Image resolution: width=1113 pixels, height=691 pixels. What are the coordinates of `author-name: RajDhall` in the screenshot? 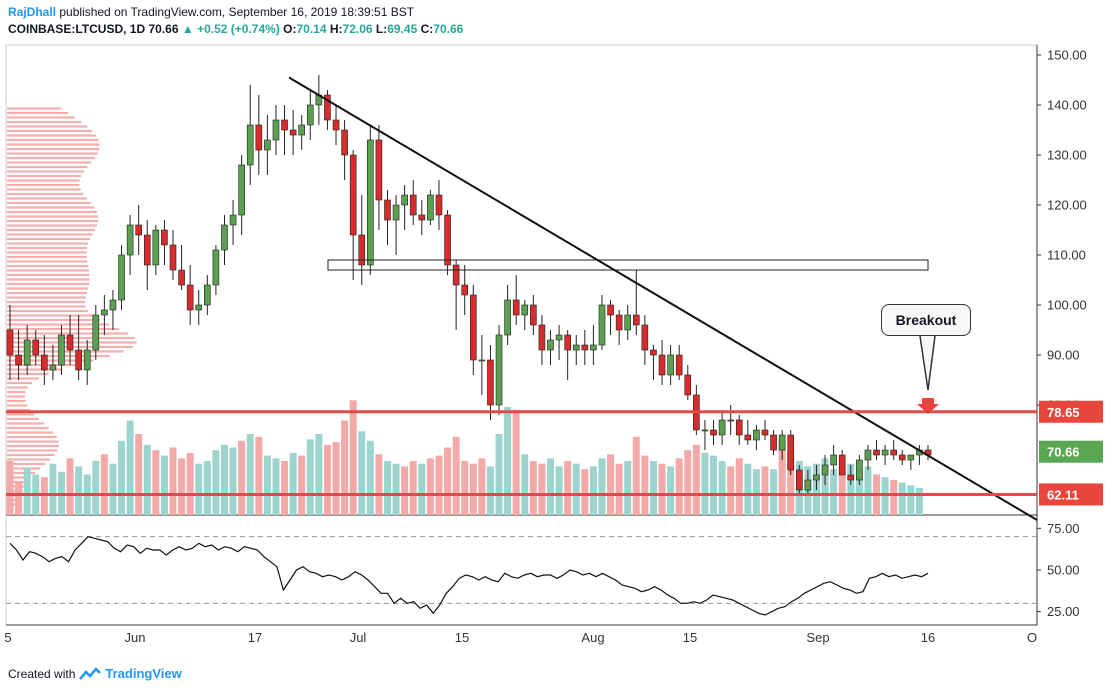 It's located at (32, 12).